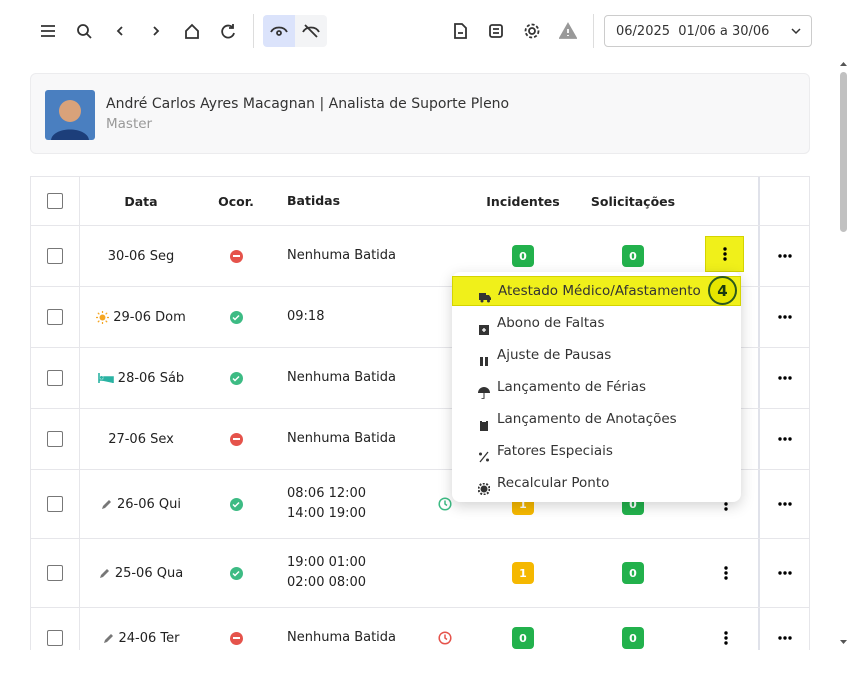 This screenshot has width=859, height=687. I want to click on scrollbar, so click(843, 354).